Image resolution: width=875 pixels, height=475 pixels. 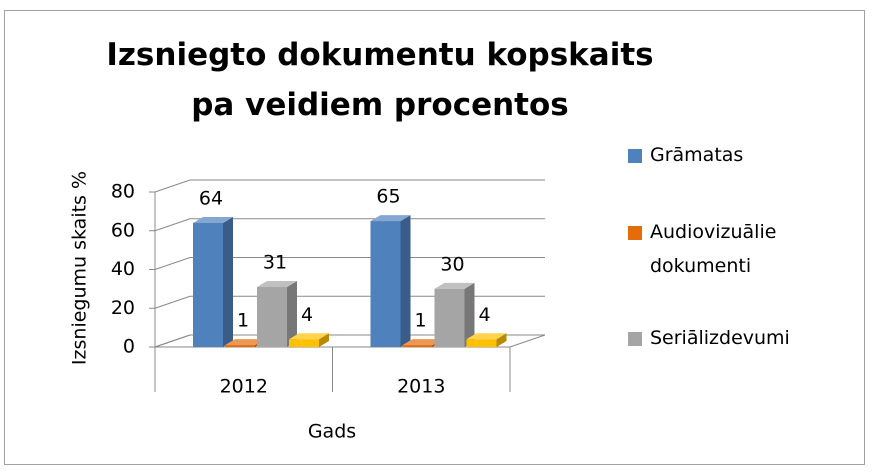 What do you see at coordinates (713, 249) in the screenshot?
I see `legend-label: Audiovizuālie dokumenti` at bounding box center [713, 249].